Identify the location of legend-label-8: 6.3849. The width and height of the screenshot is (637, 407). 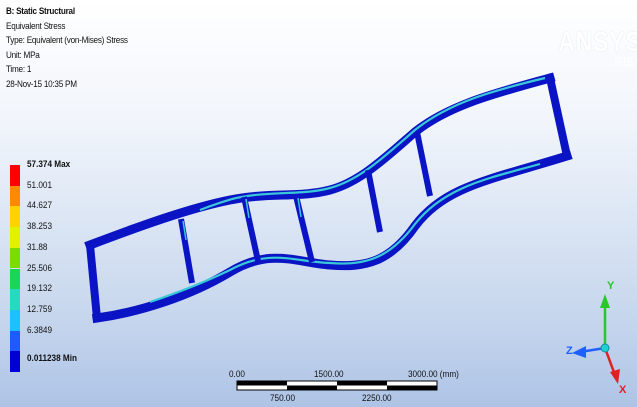
(39, 330).